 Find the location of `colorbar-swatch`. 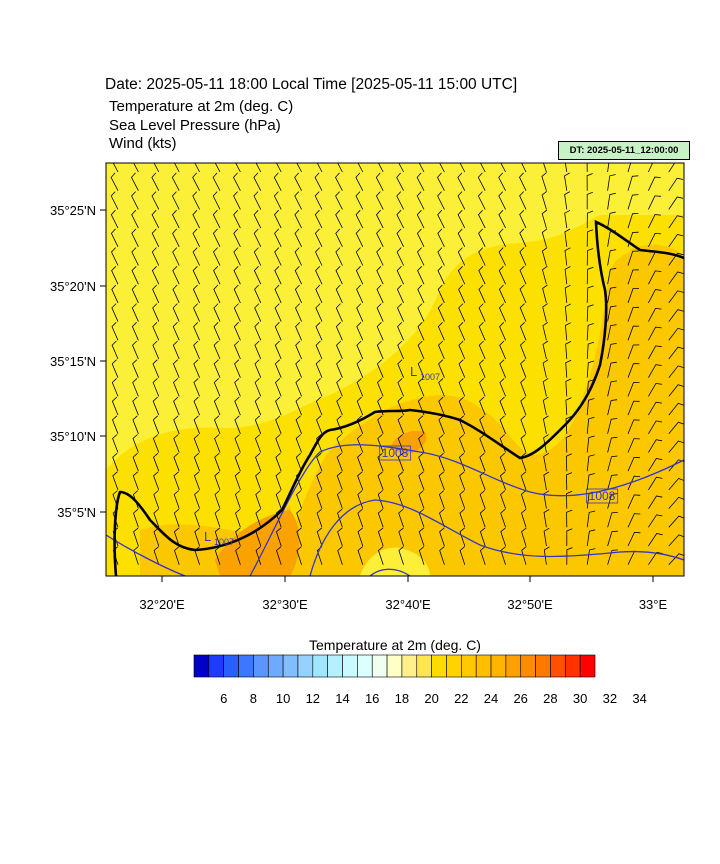

colorbar-swatch is located at coordinates (231, 666).